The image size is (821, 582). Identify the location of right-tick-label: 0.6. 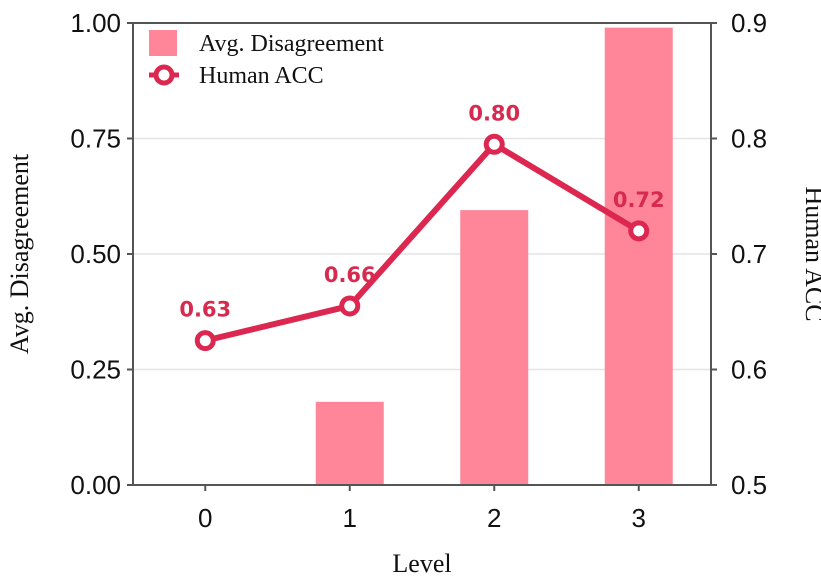
(749, 370).